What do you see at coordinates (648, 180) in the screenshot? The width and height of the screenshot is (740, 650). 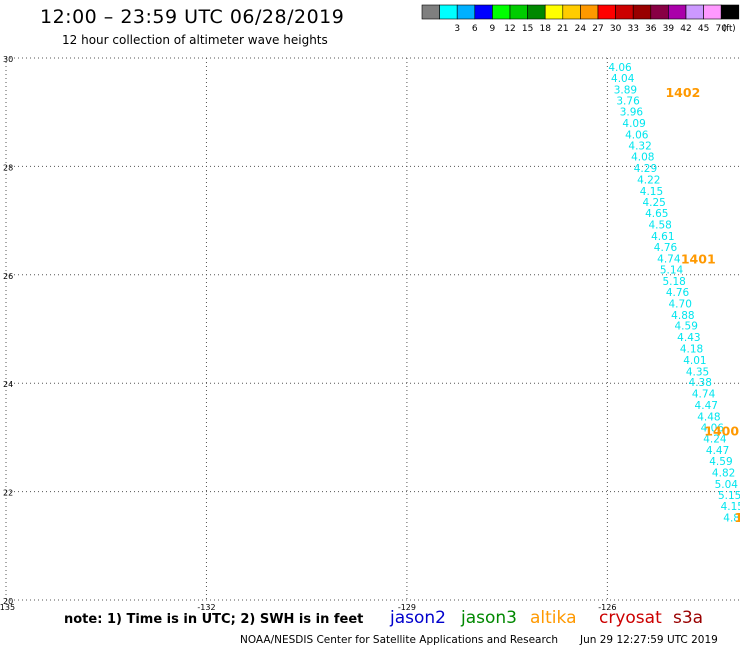 I see `wave-height-point: 4.22` at bounding box center [648, 180].